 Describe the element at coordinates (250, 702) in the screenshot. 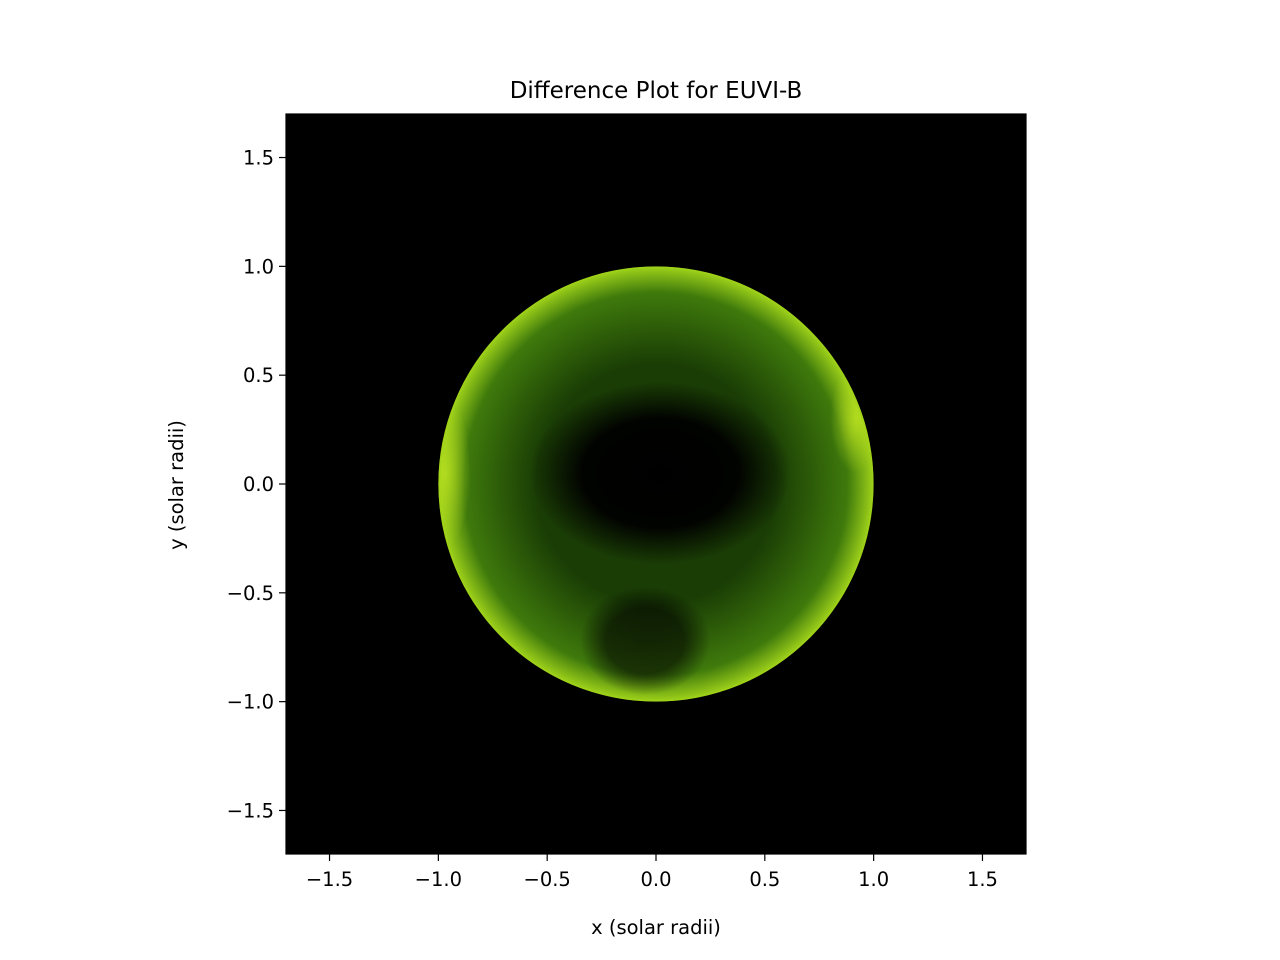

I see `y-tick-label: −1.0` at that location.